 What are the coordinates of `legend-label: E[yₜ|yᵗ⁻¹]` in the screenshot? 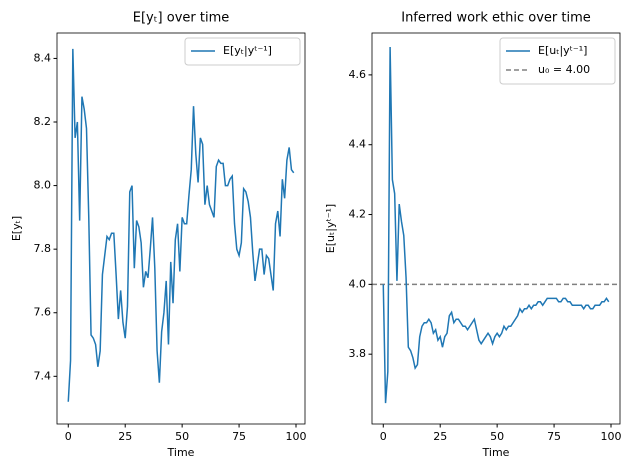 It's located at (247, 50).